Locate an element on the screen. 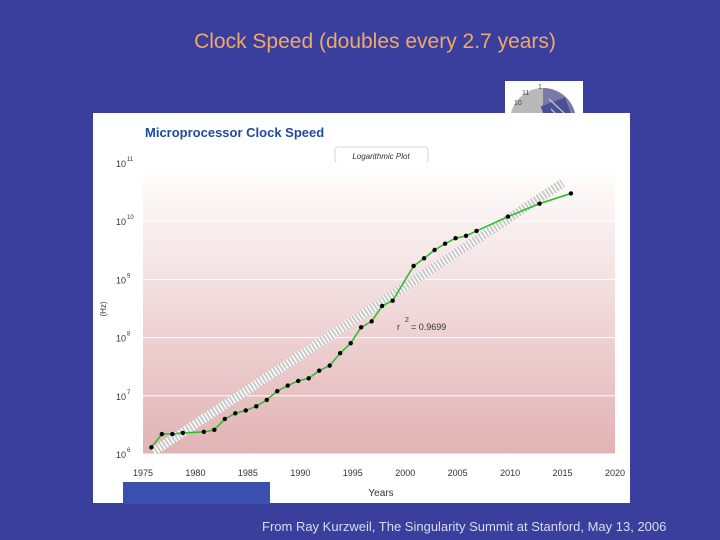  chart-title: Microprocessor Clock Speed is located at coordinates (234, 132).